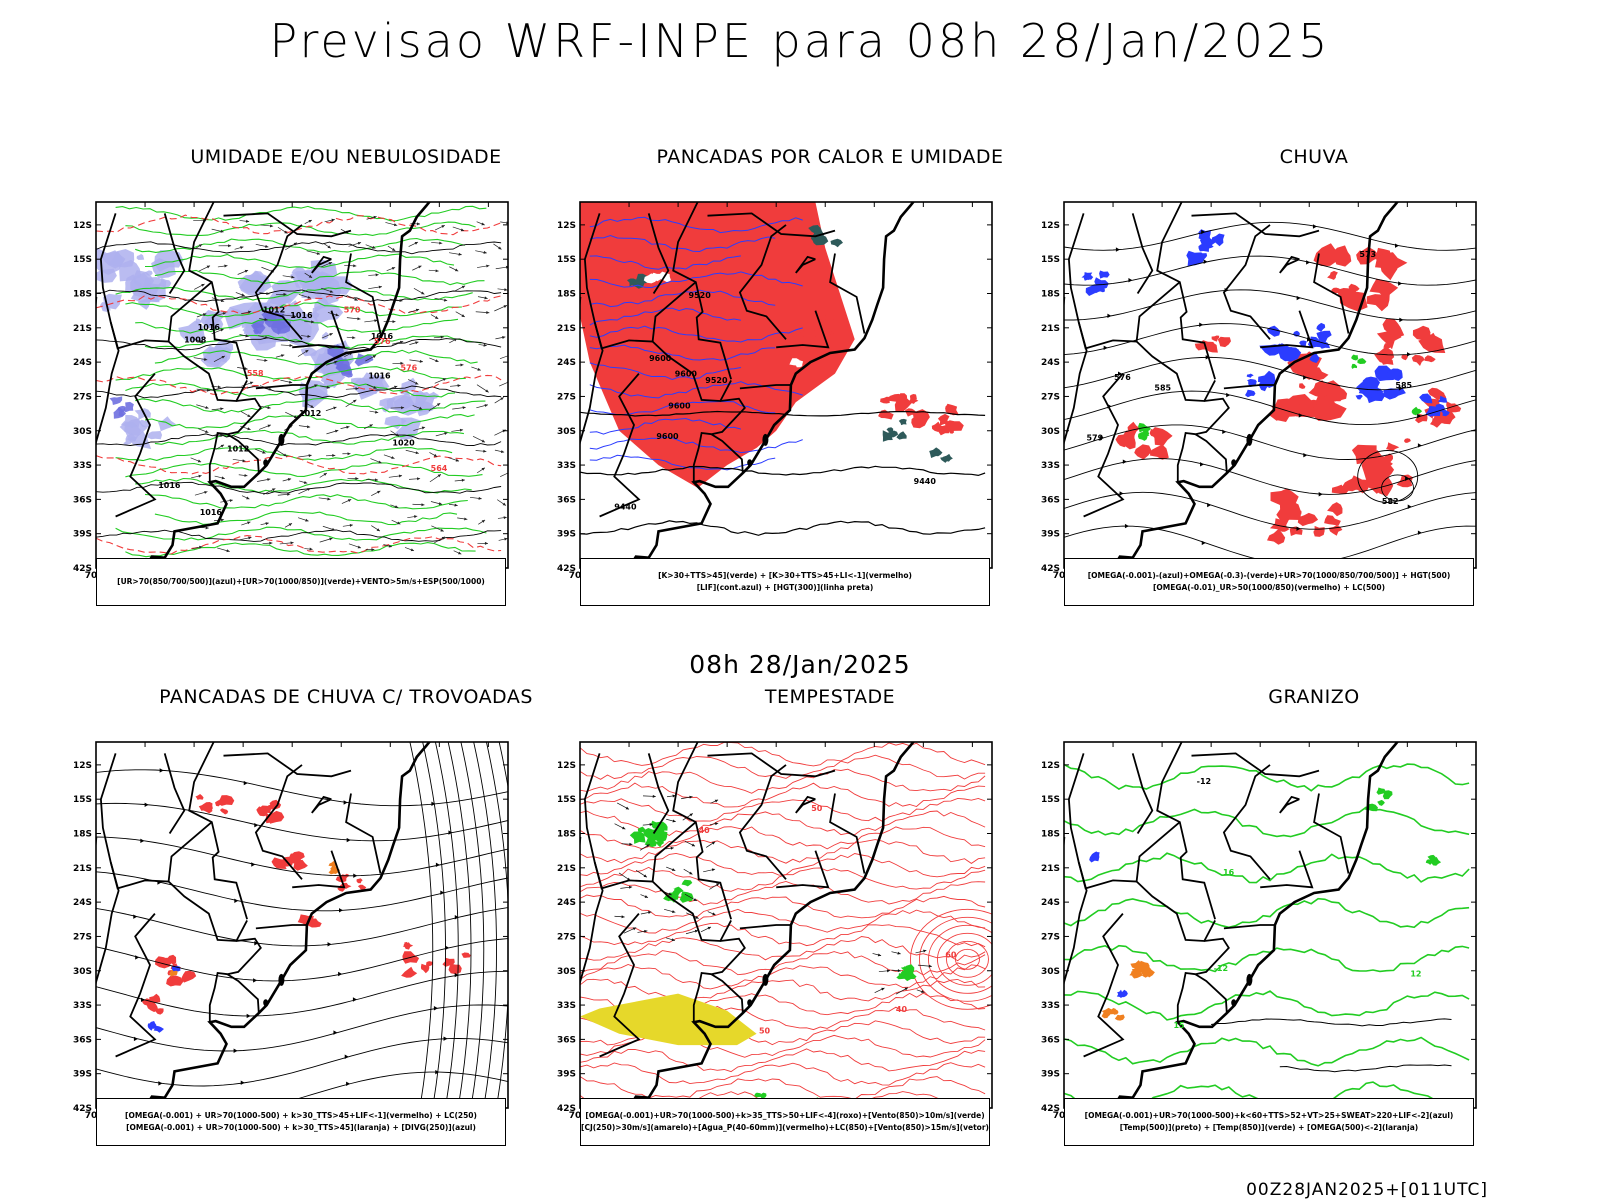 This screenshot has height=1200, width=1600. What do you see at coordinates (783, 528) in the screenshot?
I see `hgt300-contour` at bounding box center [783, 528].